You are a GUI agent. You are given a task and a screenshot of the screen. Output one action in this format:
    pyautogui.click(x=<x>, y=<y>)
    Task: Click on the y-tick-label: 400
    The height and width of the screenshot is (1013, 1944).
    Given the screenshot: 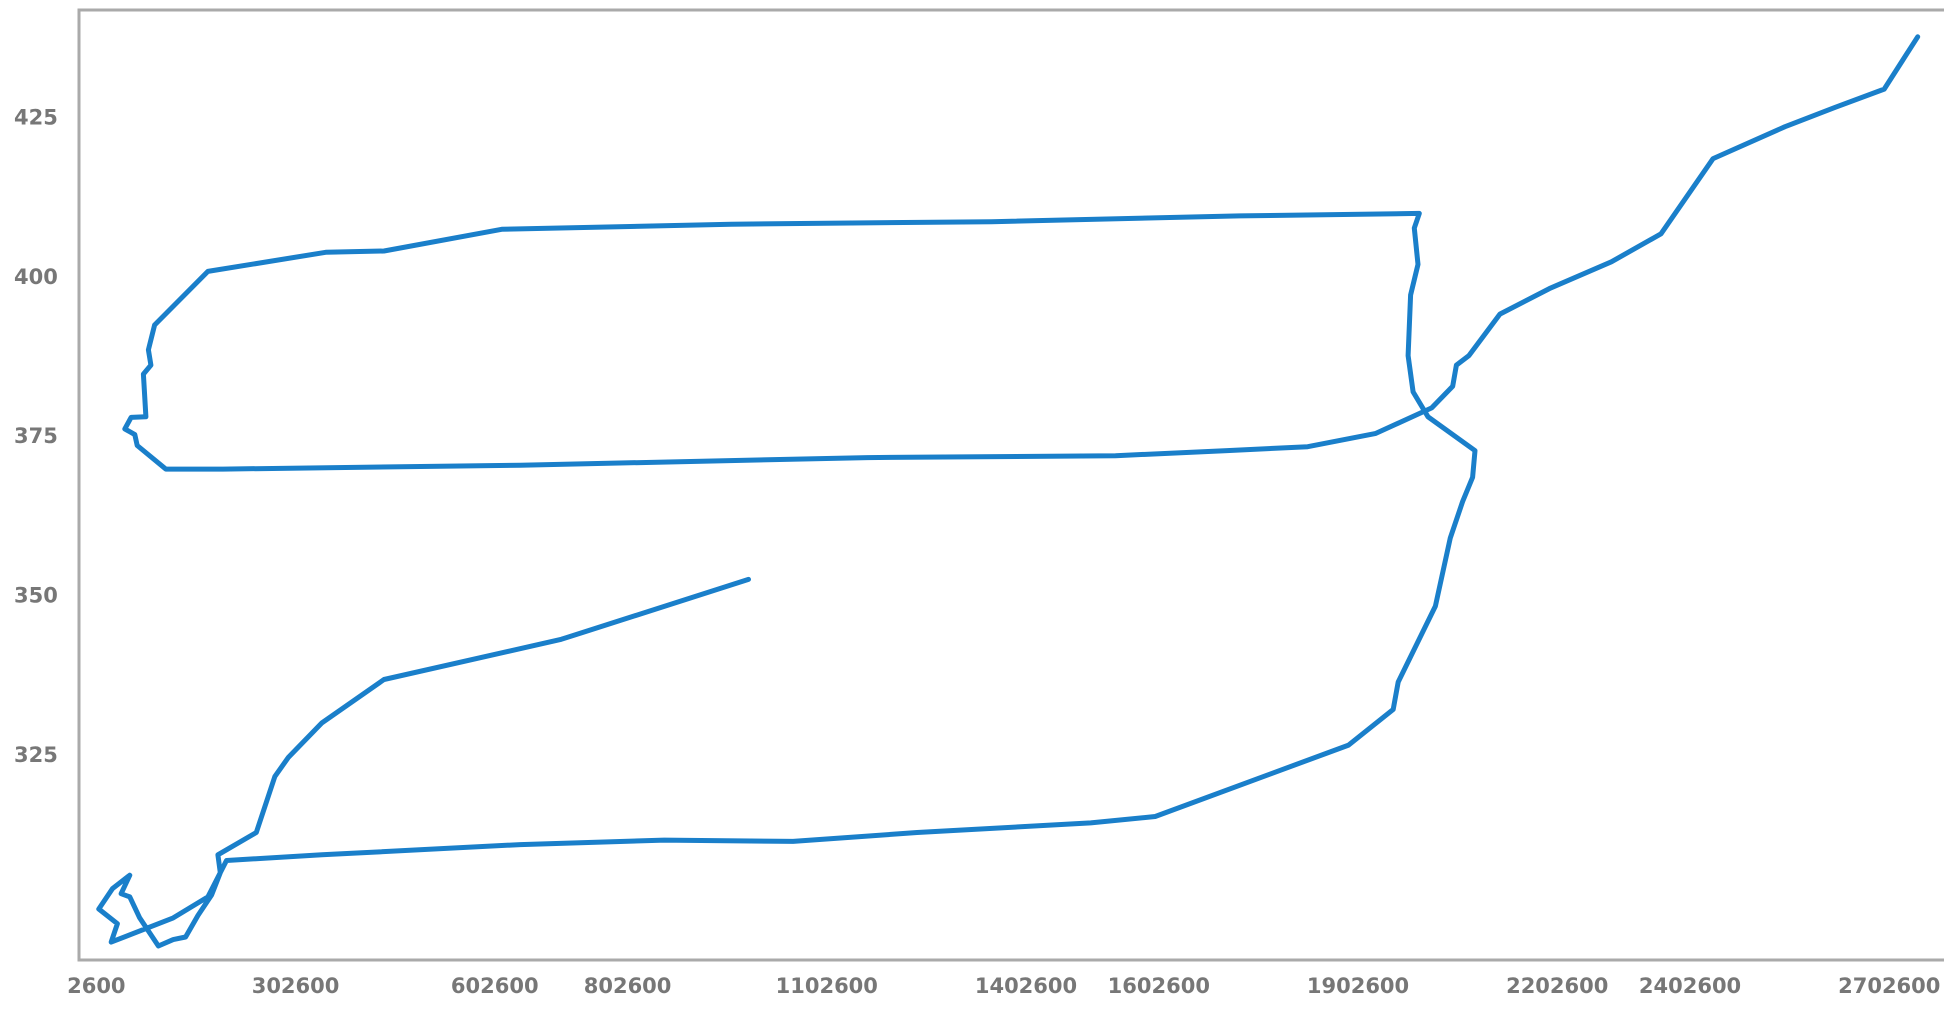 What is the action you would take?
    pyautogui.click(x=36, y=277)
    